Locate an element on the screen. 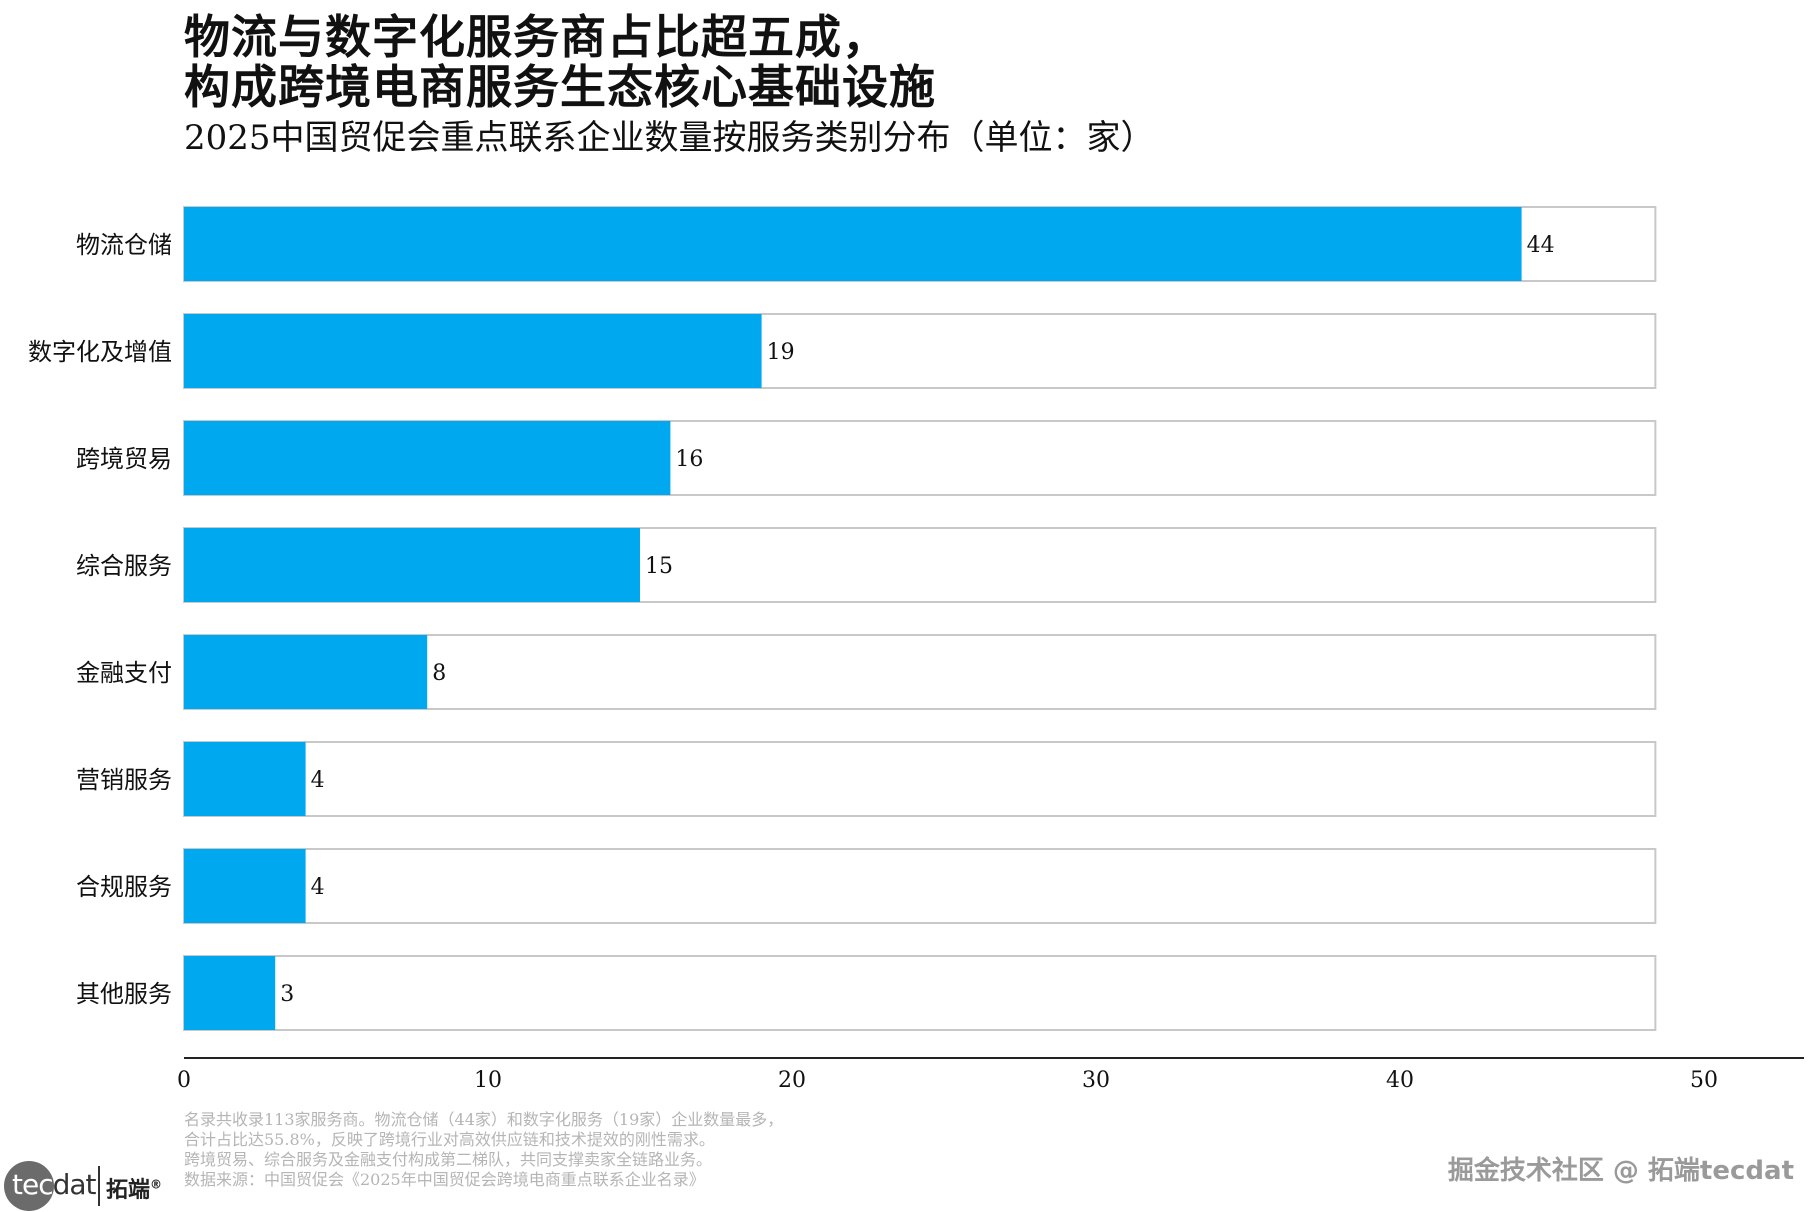  logo-circle-icon is located at coordinates (29, 1186).